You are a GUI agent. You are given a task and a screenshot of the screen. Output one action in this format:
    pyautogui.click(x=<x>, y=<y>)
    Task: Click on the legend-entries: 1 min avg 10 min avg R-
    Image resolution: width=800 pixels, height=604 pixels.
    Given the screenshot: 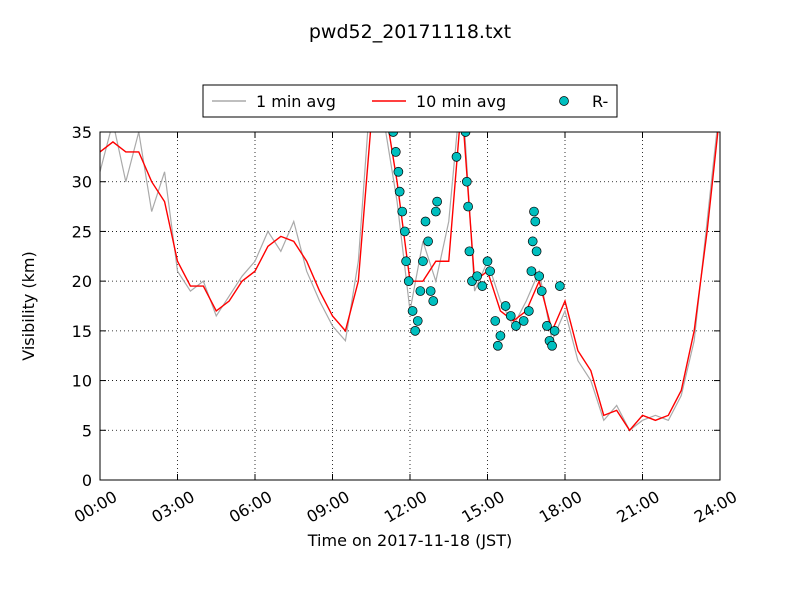 What is the action you would take?
    pyautogui.click(x=410, y=101)
    